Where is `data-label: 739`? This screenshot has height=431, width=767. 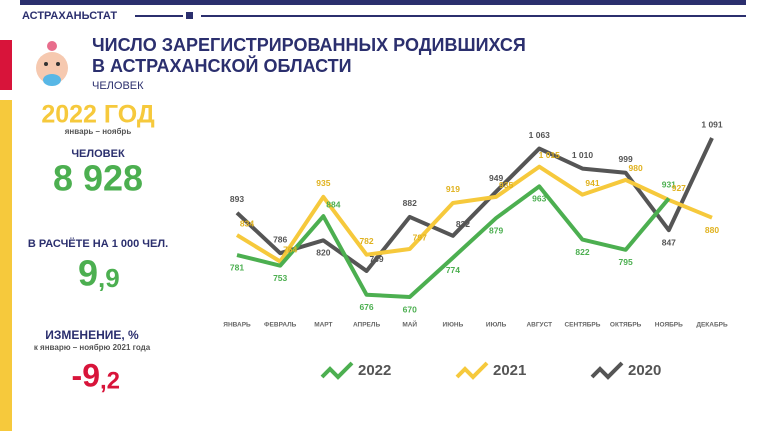 data-label: 739 is located at coordinates (376, 259).